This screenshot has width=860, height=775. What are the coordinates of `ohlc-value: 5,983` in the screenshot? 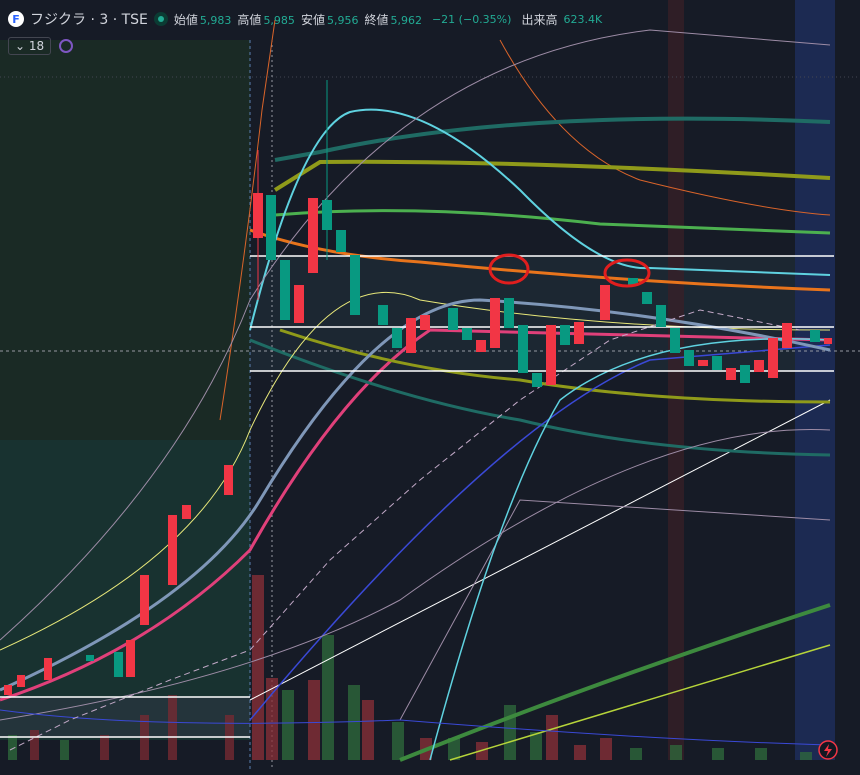 It's located at (215, 20).